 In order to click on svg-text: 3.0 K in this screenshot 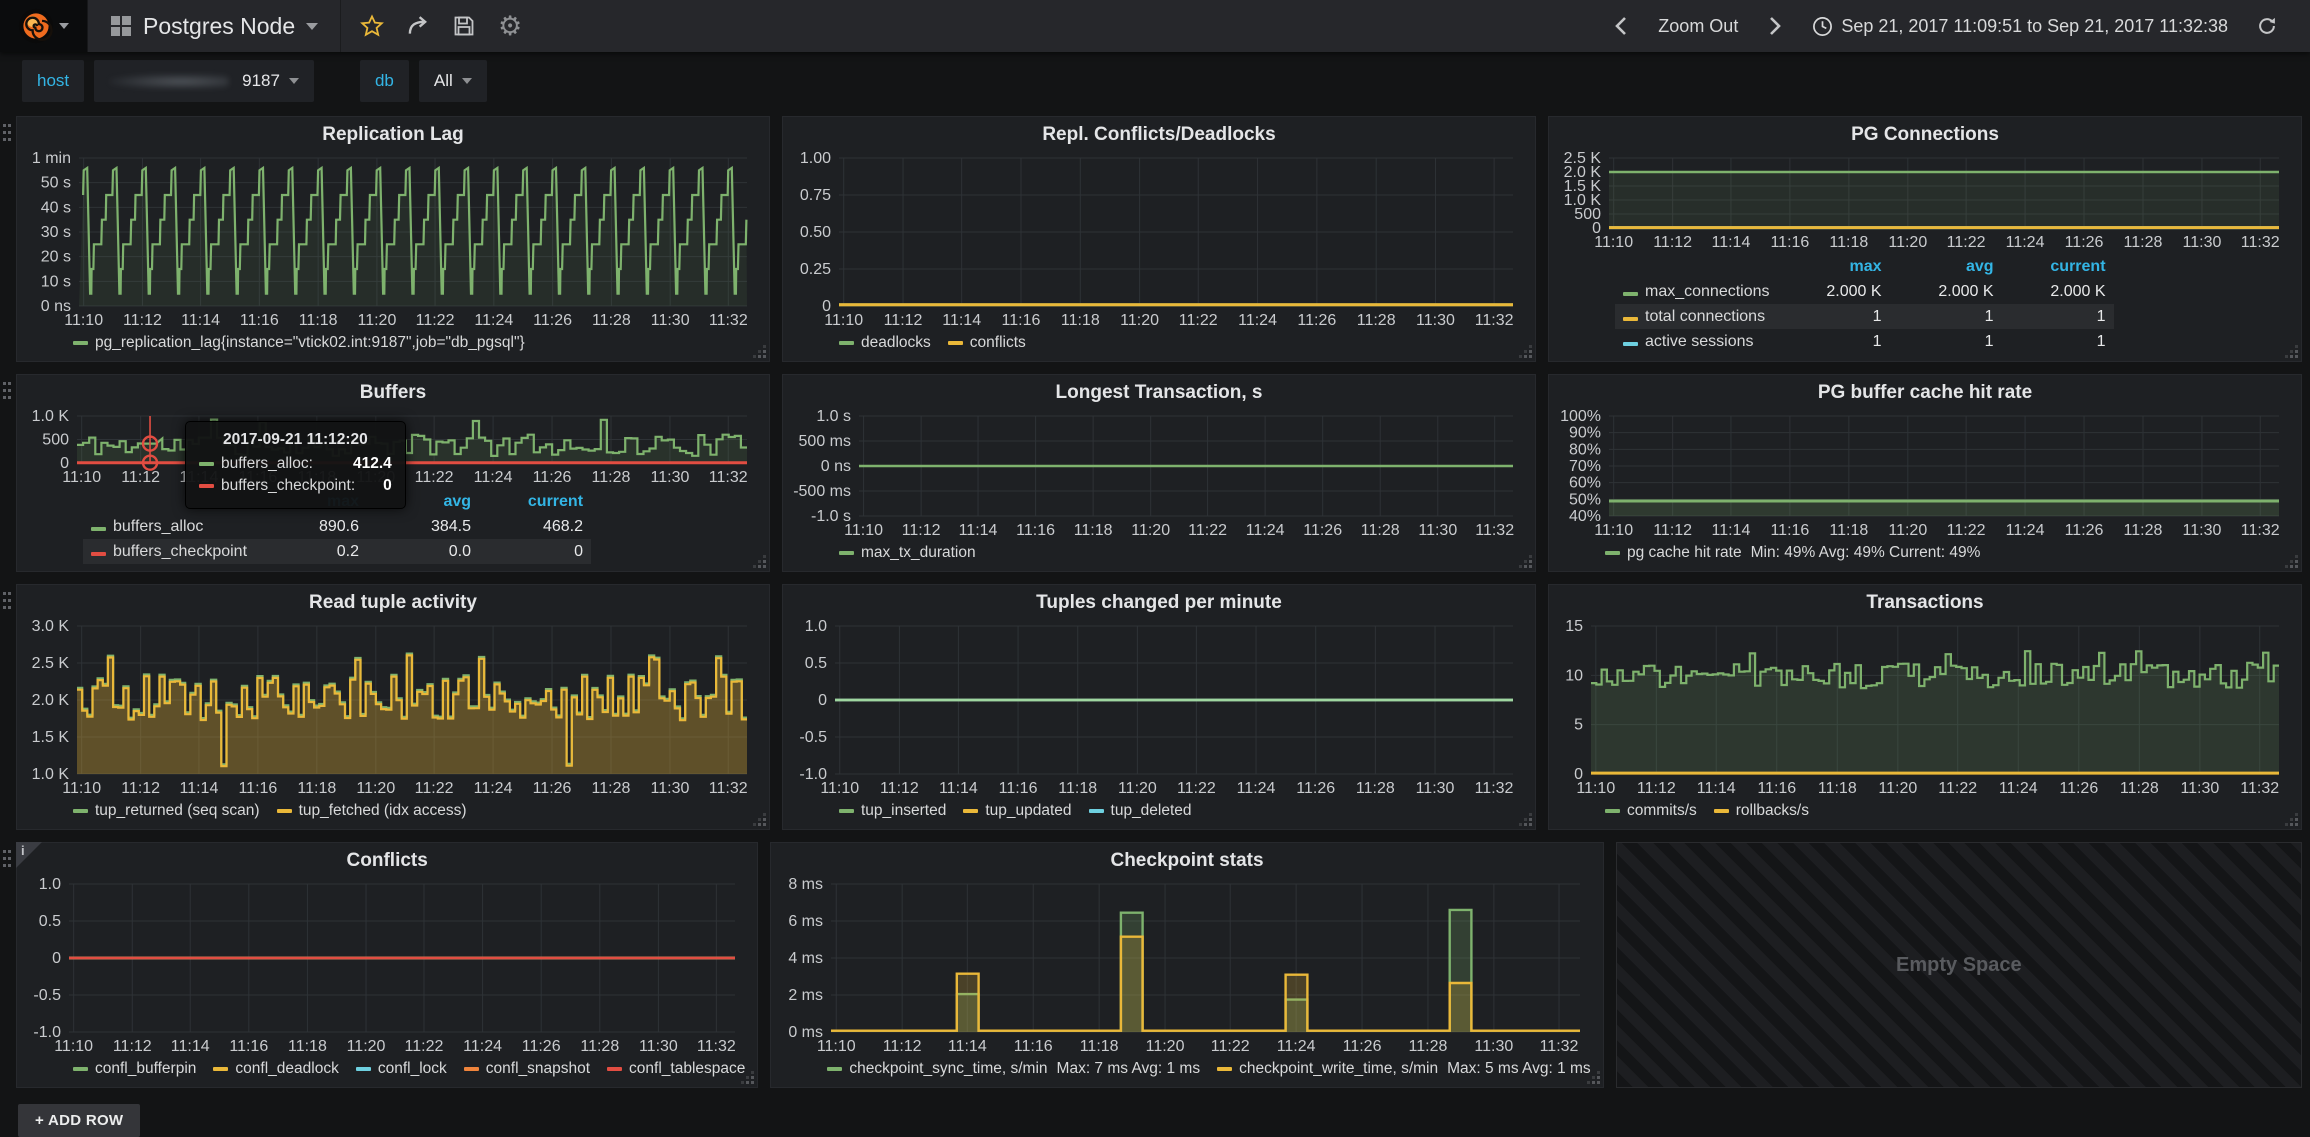, I will do `click(51, 626)`.